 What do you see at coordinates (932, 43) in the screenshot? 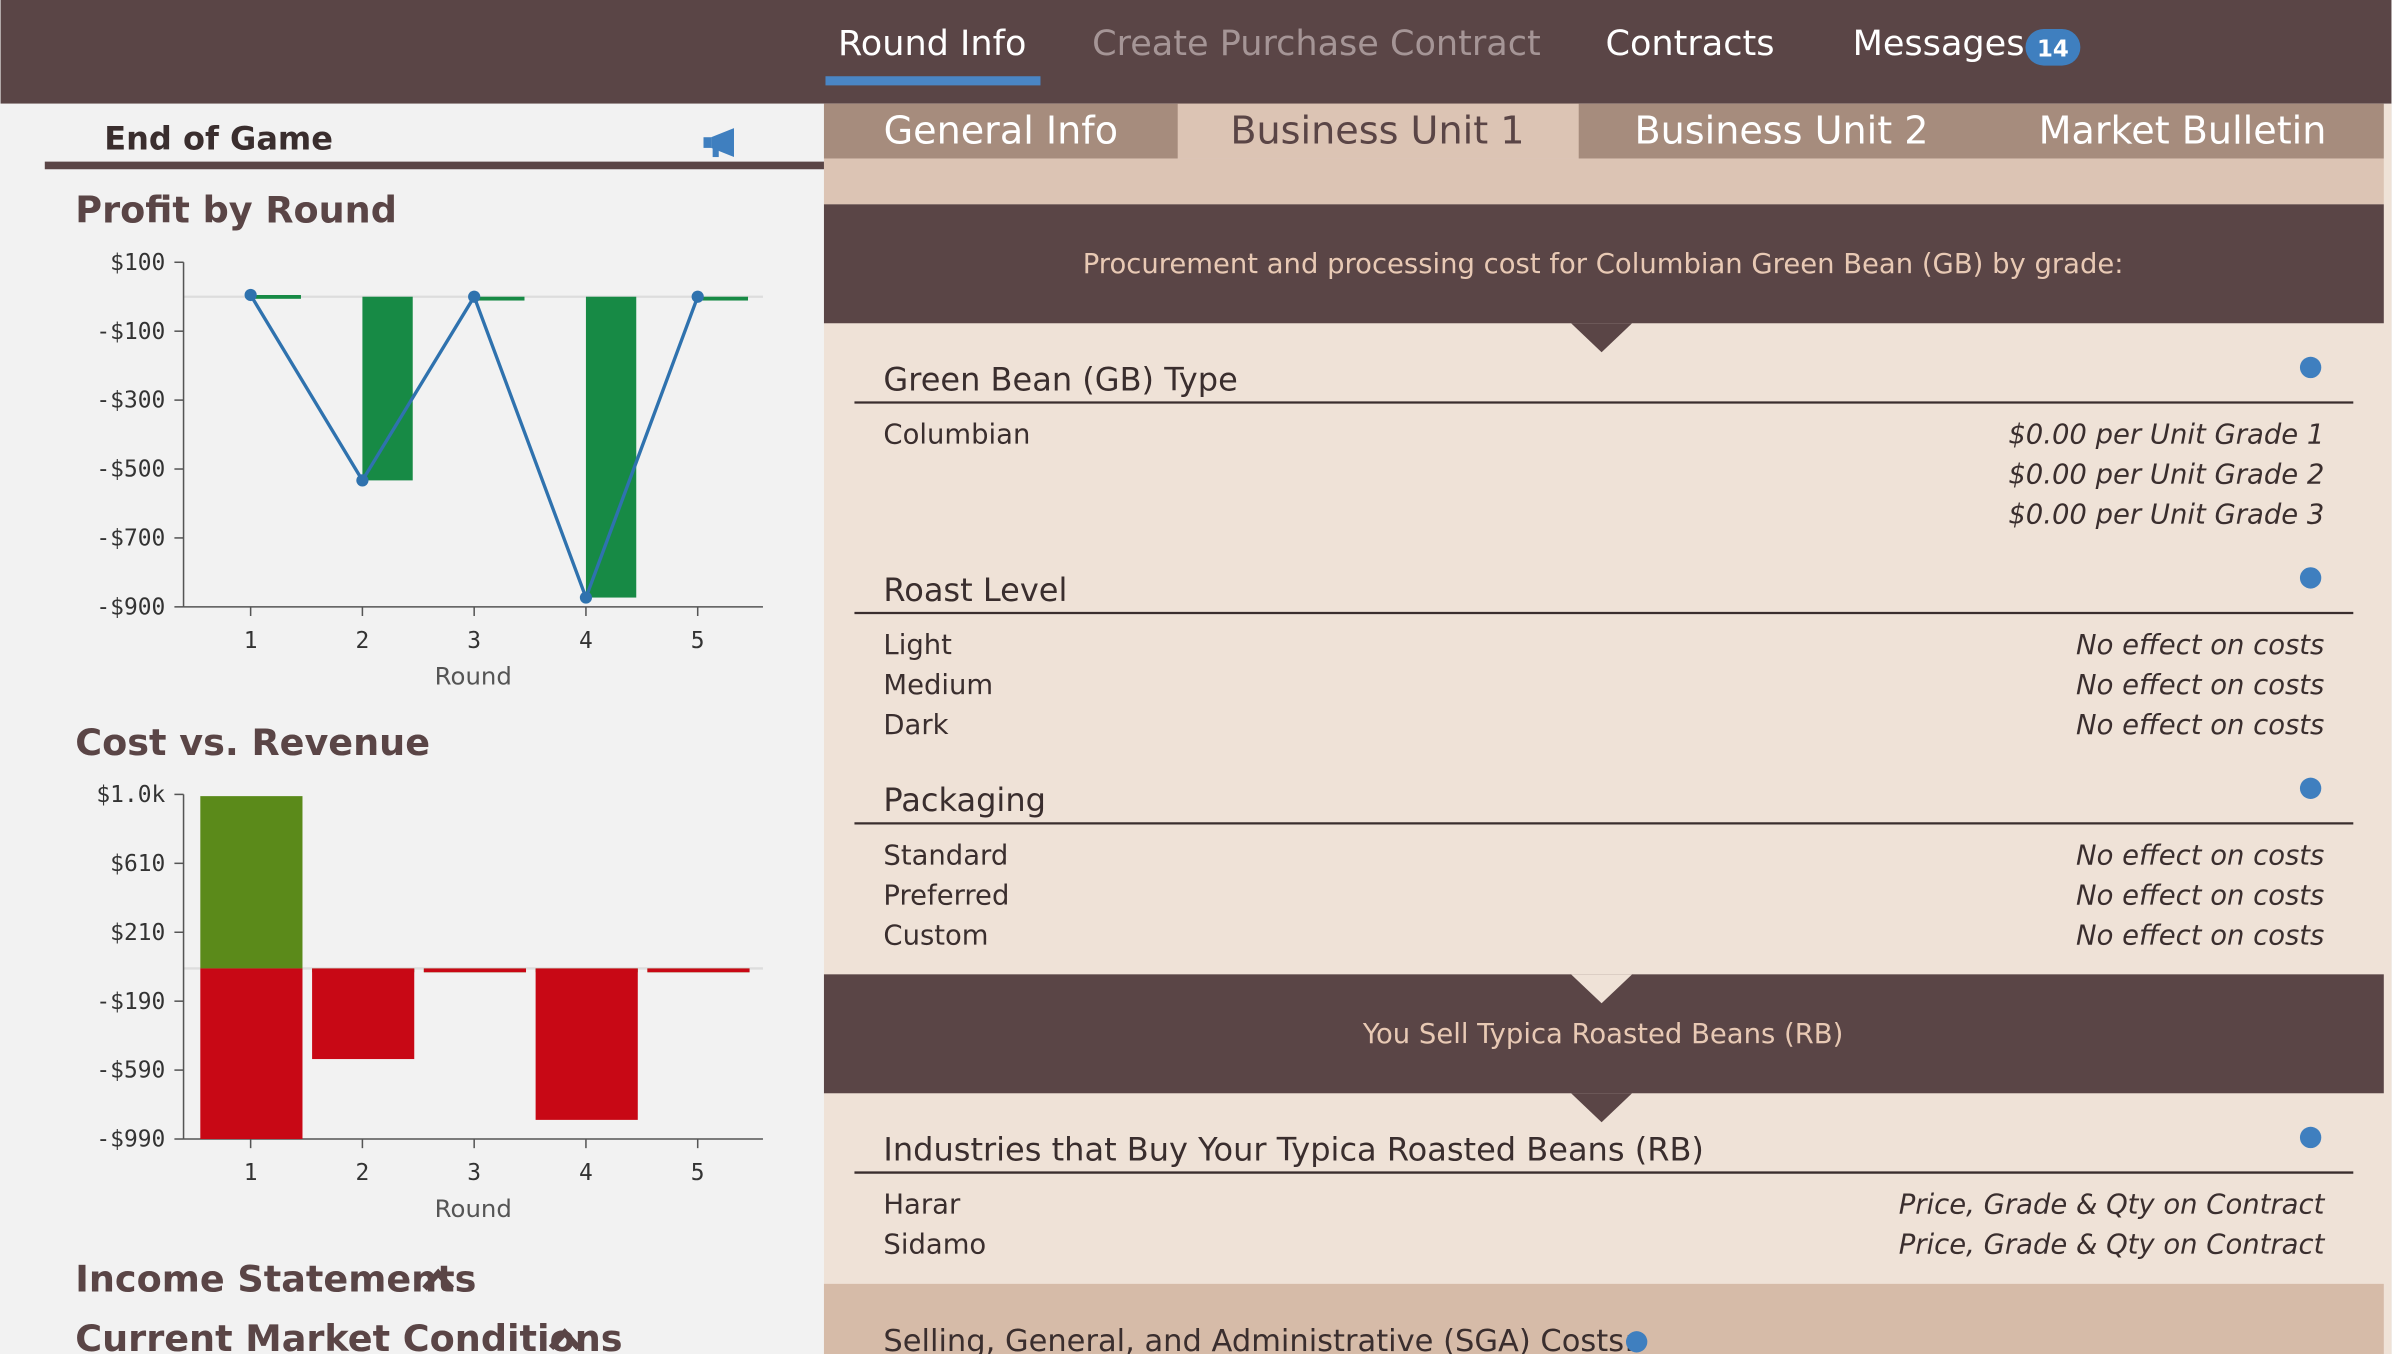
I see `nav-tab: Round Info` at bounding box center [932, 43].